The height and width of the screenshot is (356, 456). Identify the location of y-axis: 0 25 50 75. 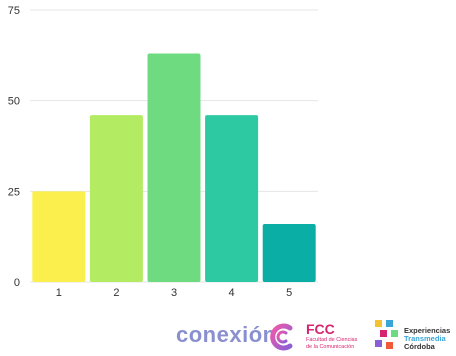
(14, 147).